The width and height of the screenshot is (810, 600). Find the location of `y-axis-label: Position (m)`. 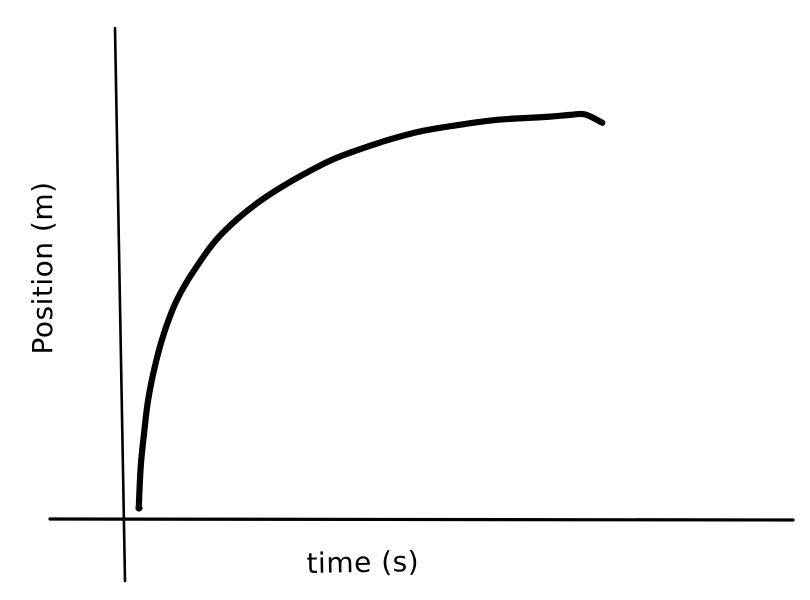

y-axis-label: Position (m) is located at coordinates (42, 267).